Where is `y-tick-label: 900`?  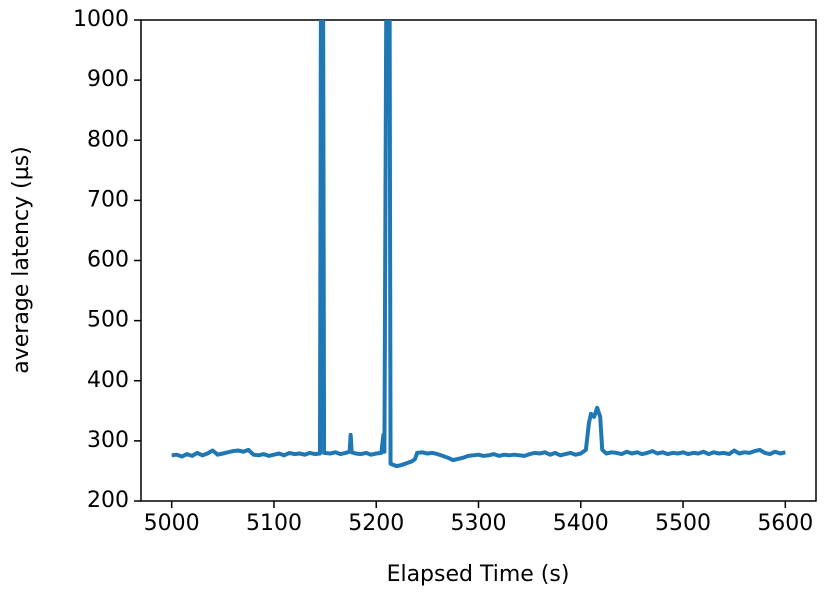 y-tick-label: 900 is located at coordinates (108, 79).